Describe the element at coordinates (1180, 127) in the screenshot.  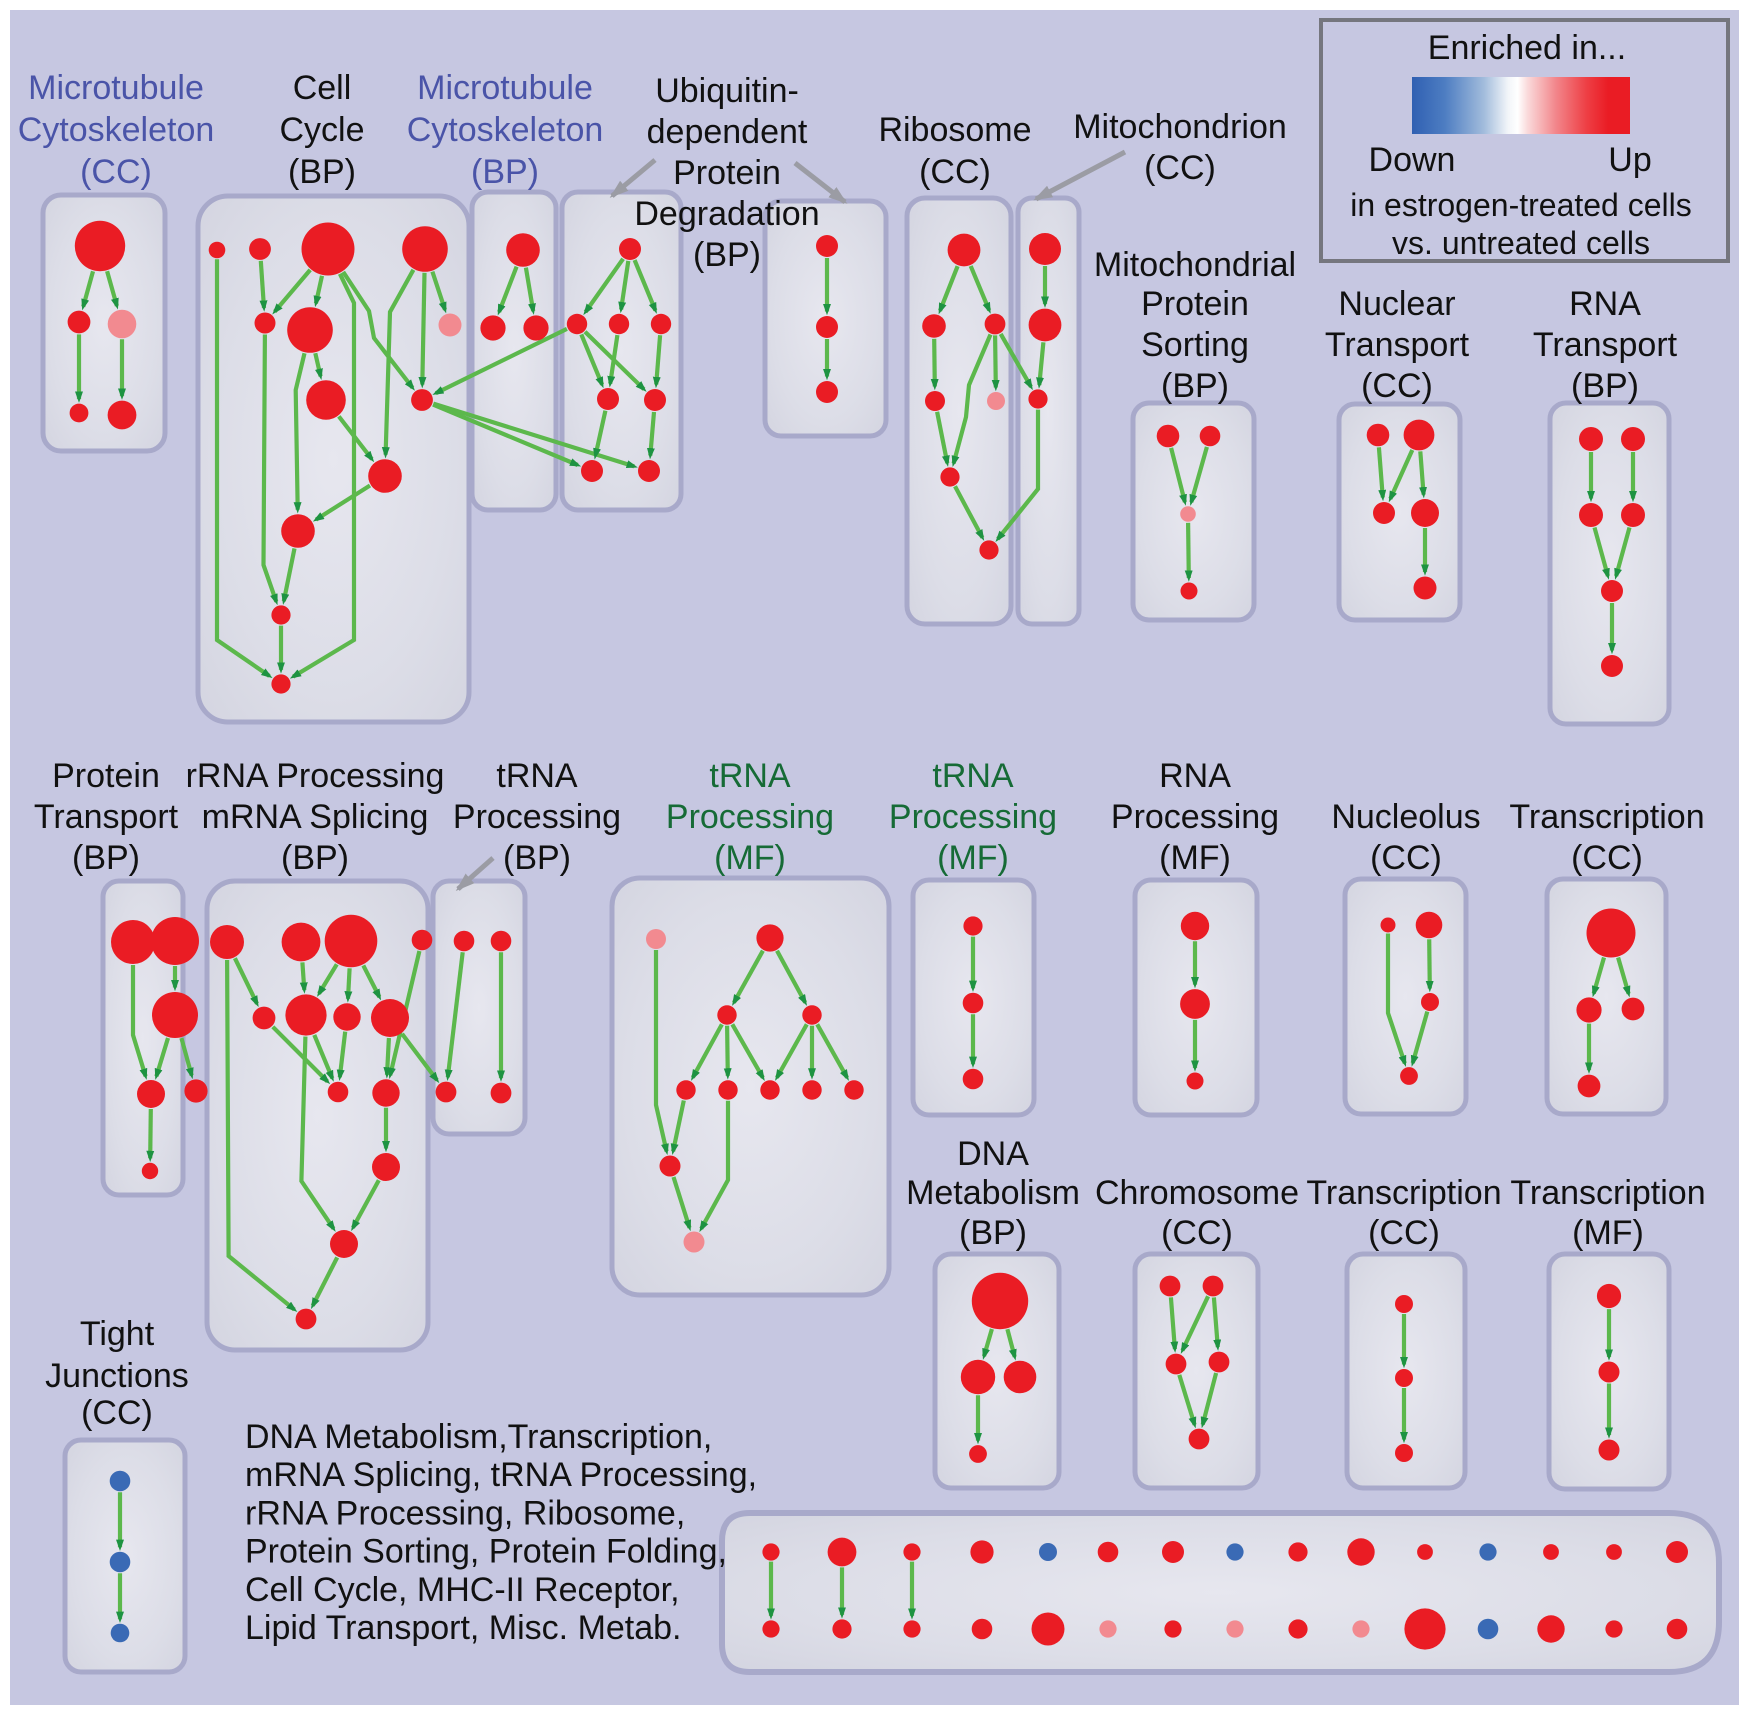
I see `svg-text: Mitochondrion` at that location.